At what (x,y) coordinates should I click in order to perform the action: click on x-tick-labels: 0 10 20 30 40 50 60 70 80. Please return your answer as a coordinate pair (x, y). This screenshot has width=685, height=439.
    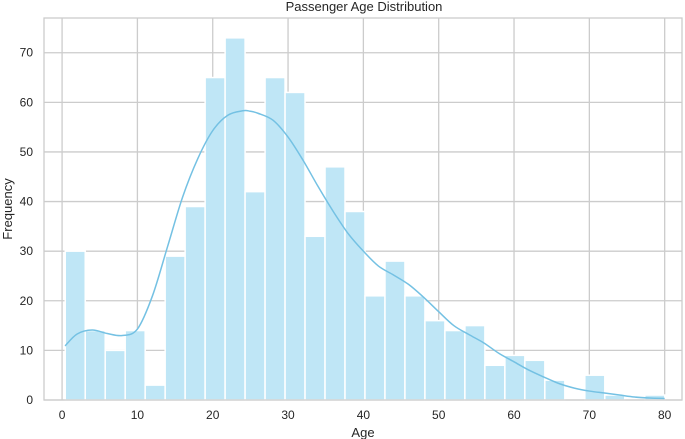
    Looking at the image, I should click on (365, 415).